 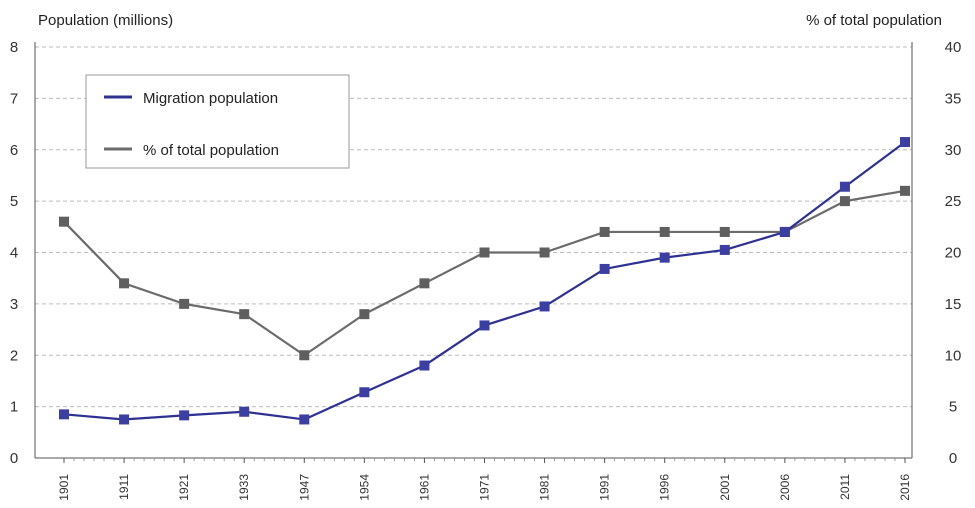 What do you see at coordinates (785, 487) in the screenshot?
I see `x-tick-label: 2006` at bounding box center [785, 487].